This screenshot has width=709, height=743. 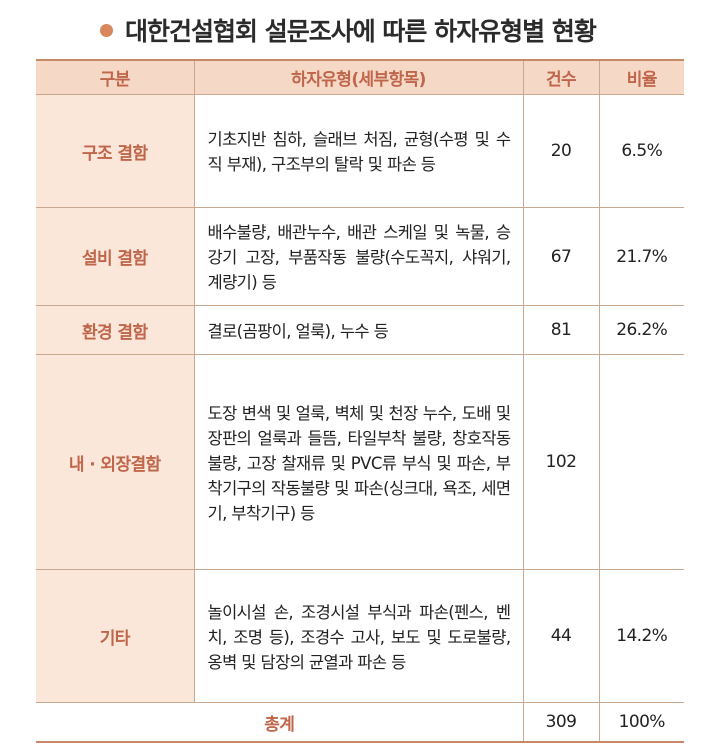 What do you see at coordinates (115, 462) in the screenshot?
I see `row-category: 내 · 외장결함` at bounding box center [115, 462].